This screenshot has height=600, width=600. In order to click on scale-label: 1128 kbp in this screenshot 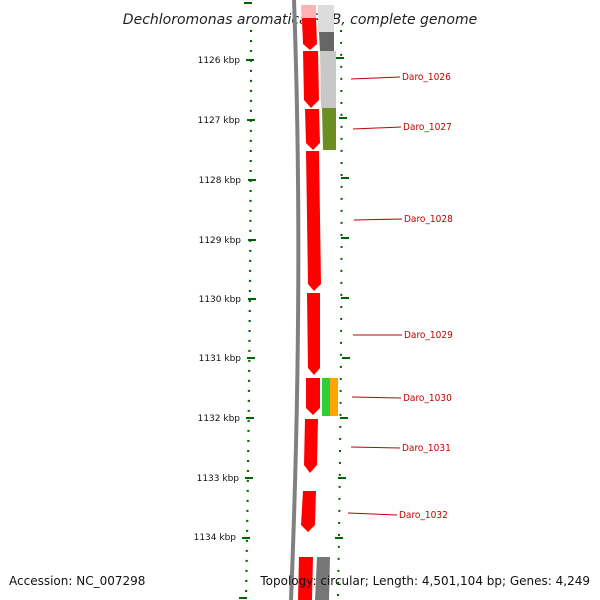, I will do `click(220, 181)`.